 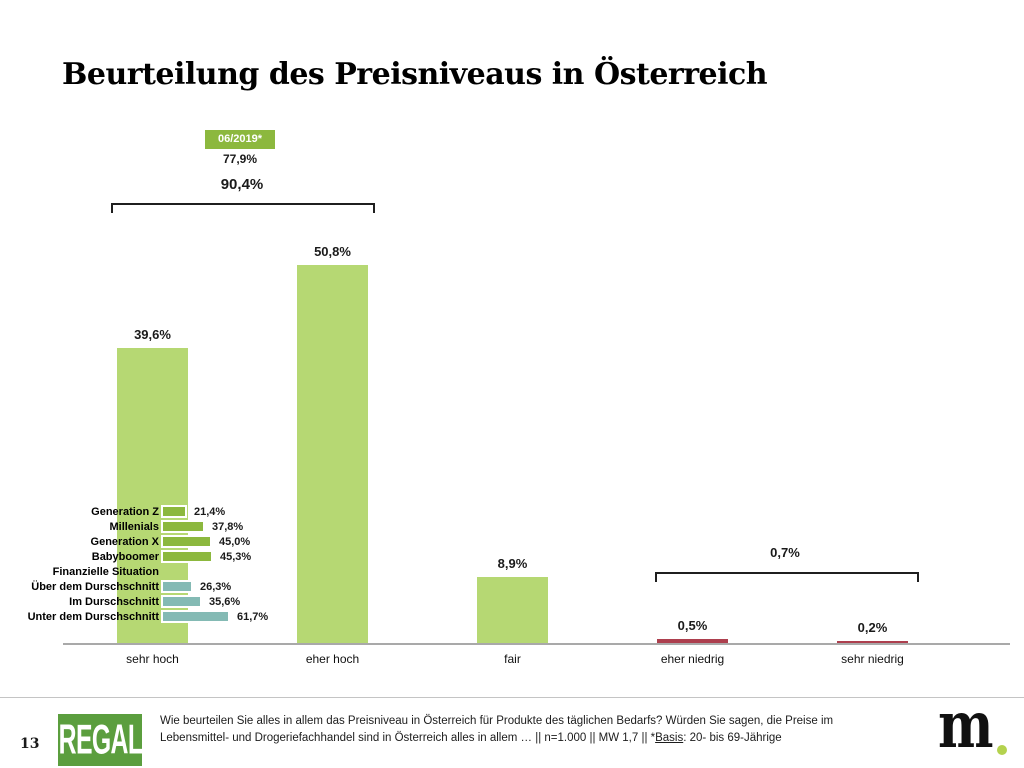 What do you see at coordinates (872, 659) in the screenshot?
I see `x-axis-label: sehr niedrig` at bounding box center [872, 659].